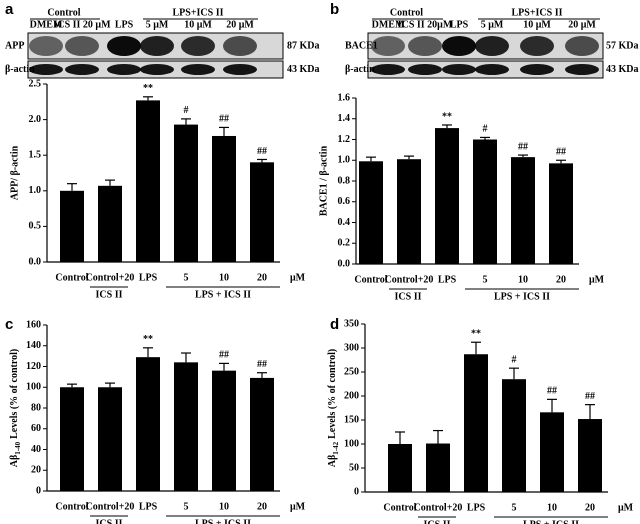 This screenshot has width=640, height=524. Describe the element at coordinates (351, 323) in the screenshot. I see `y-tick-label: 350` at that location.